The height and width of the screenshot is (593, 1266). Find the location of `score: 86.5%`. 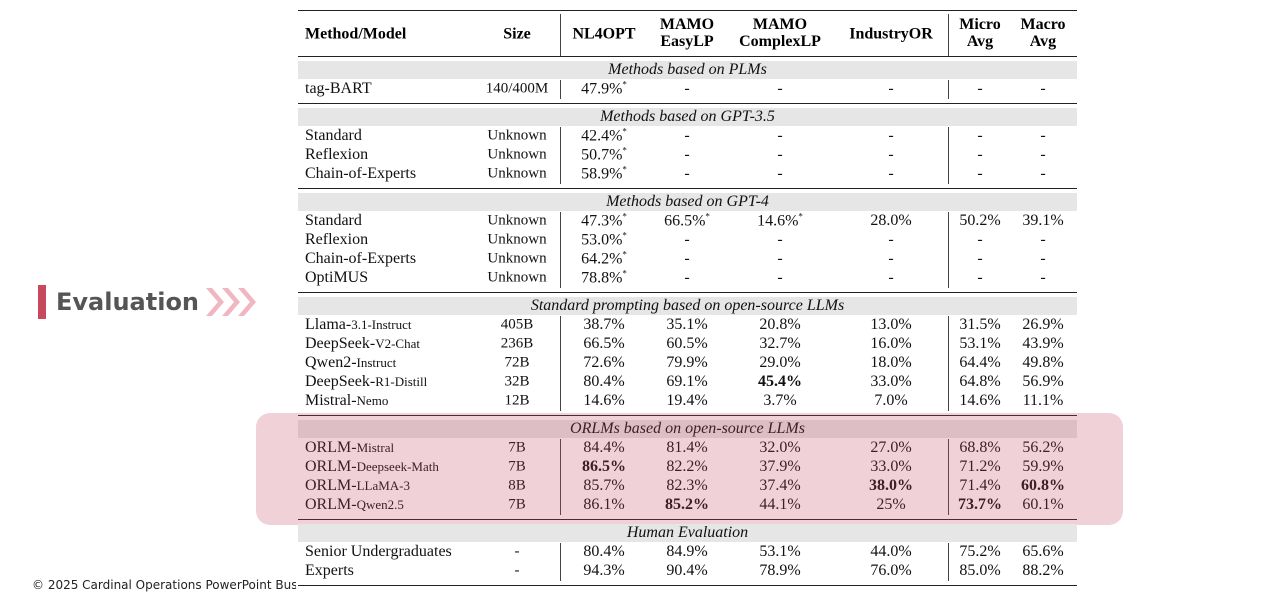

score: 86.5% is located at coordinates (604, 467).